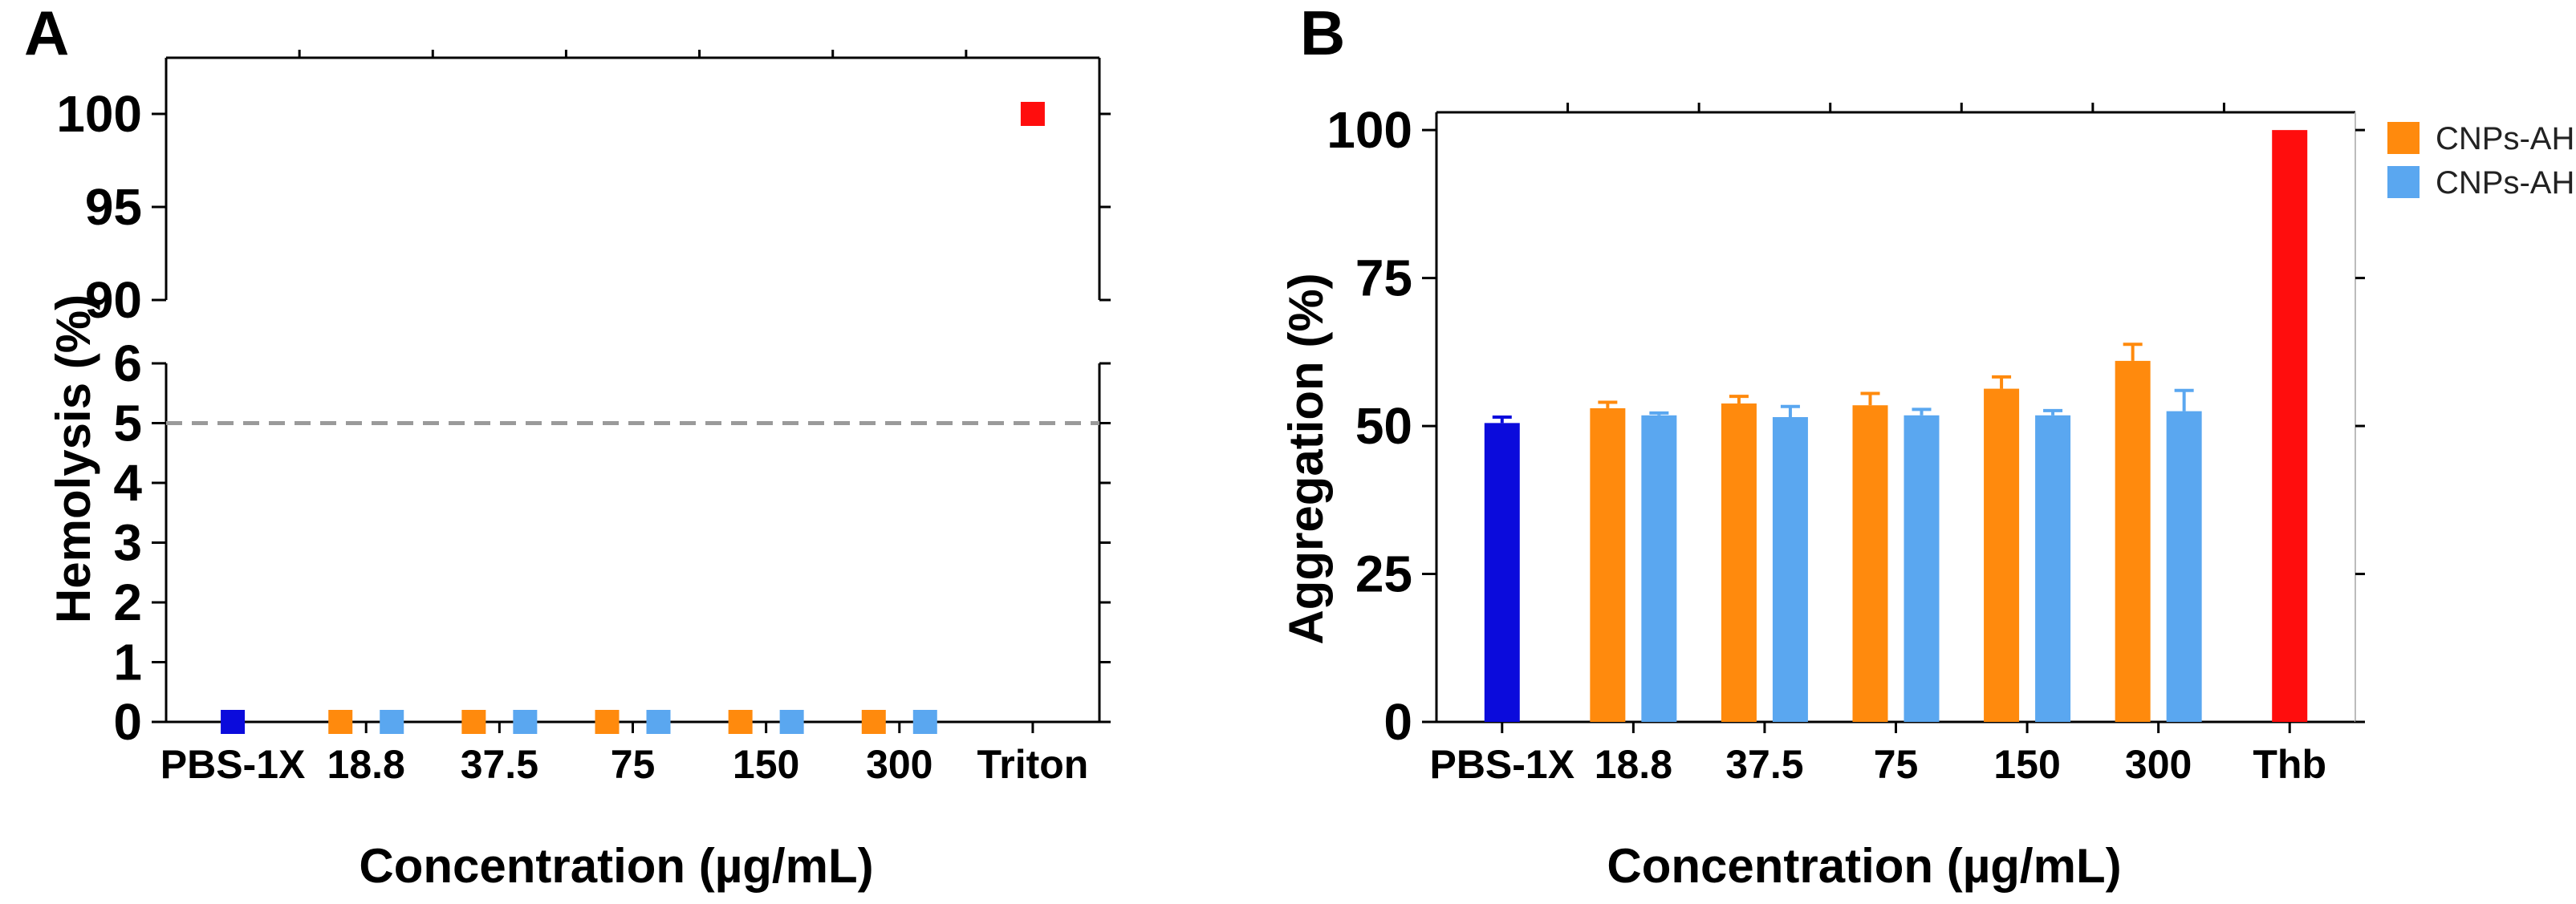 Image resolution: width=2576 pixels, height=904 pixels. Describe the element at coordinates (46, 34) in the screenshot. I see `panel-a-letter: A` at that location.